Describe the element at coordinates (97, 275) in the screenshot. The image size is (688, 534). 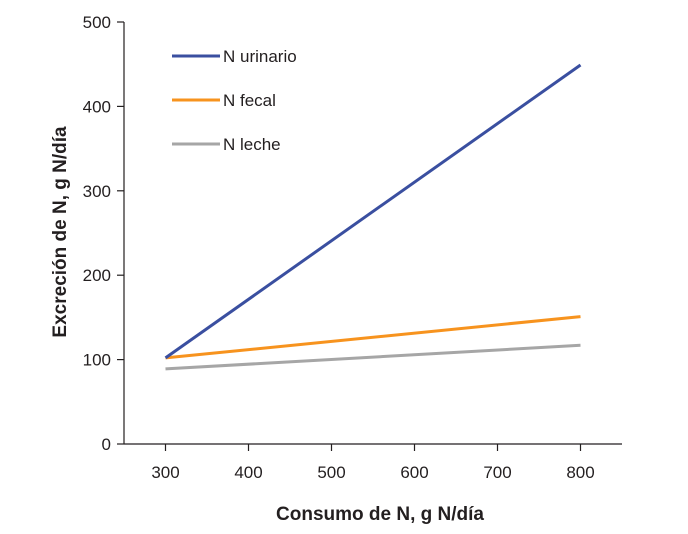
I see `y-tick-label: 200` at that location.